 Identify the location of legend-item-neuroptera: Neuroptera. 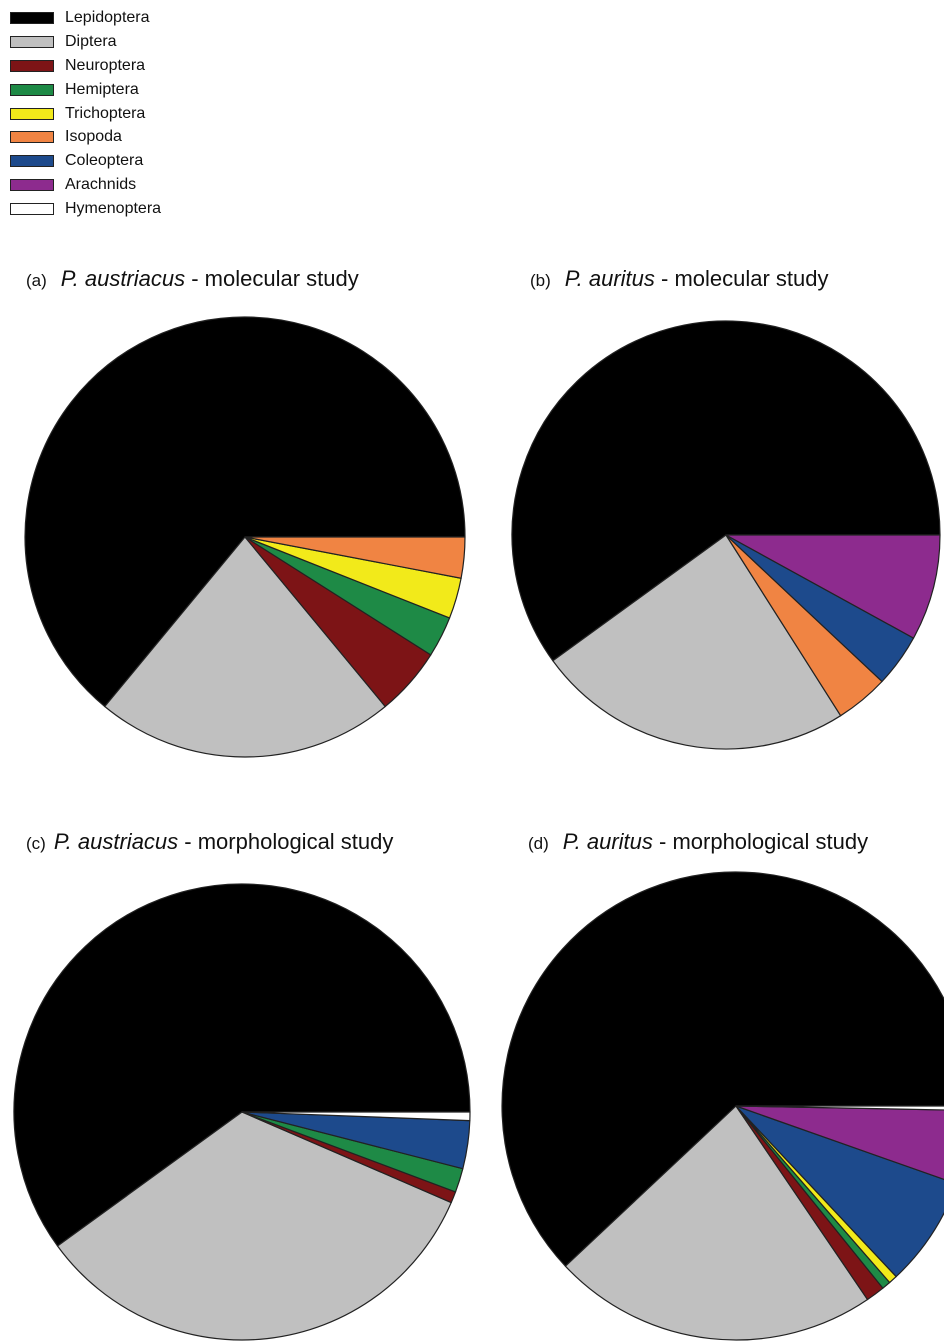
(85, 66).